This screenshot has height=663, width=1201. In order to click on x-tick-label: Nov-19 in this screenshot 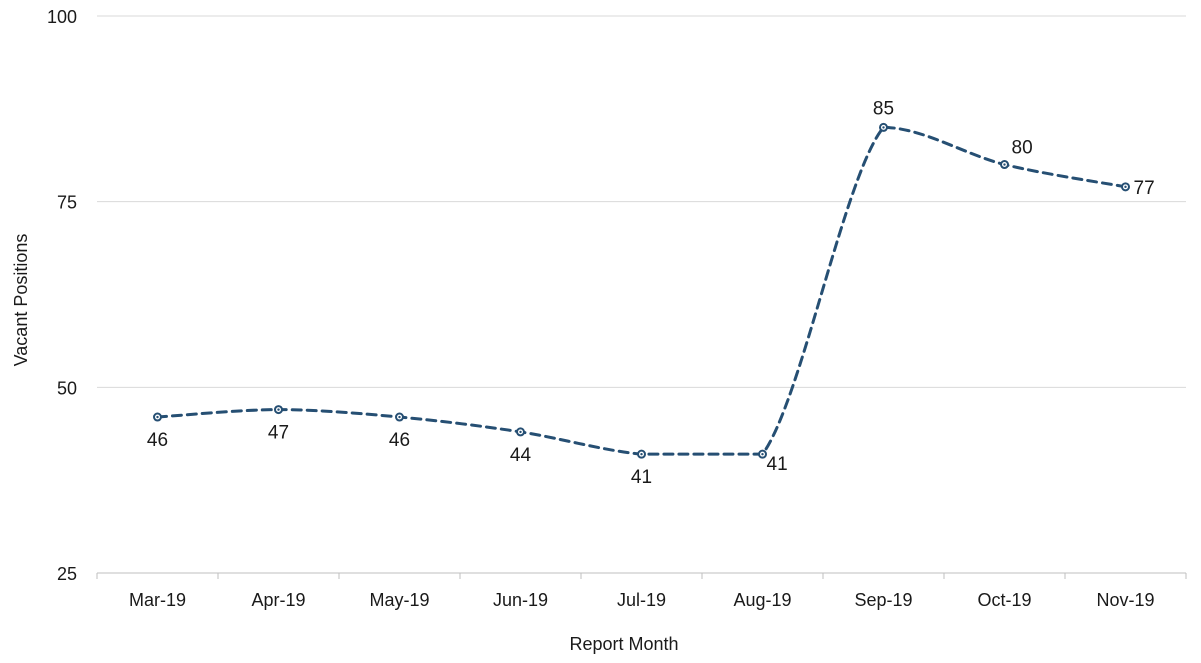, I will do `click(1125, 600)`.